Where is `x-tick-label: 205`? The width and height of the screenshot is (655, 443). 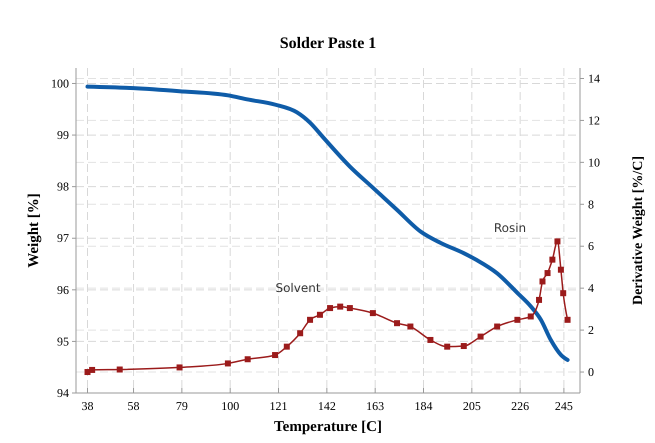 x-tick-label: 205 is located at coordinates (471, 406).